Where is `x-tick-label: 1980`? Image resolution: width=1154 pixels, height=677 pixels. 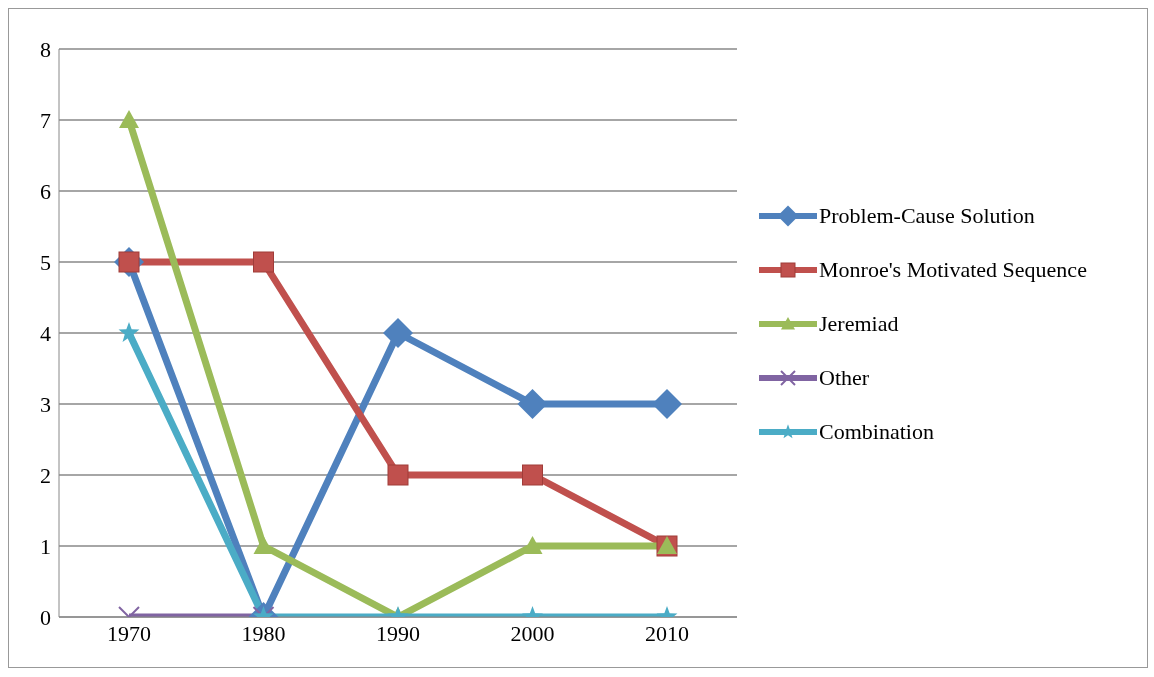
x-tick-label: 1980 is located at coordinates (263, 633).